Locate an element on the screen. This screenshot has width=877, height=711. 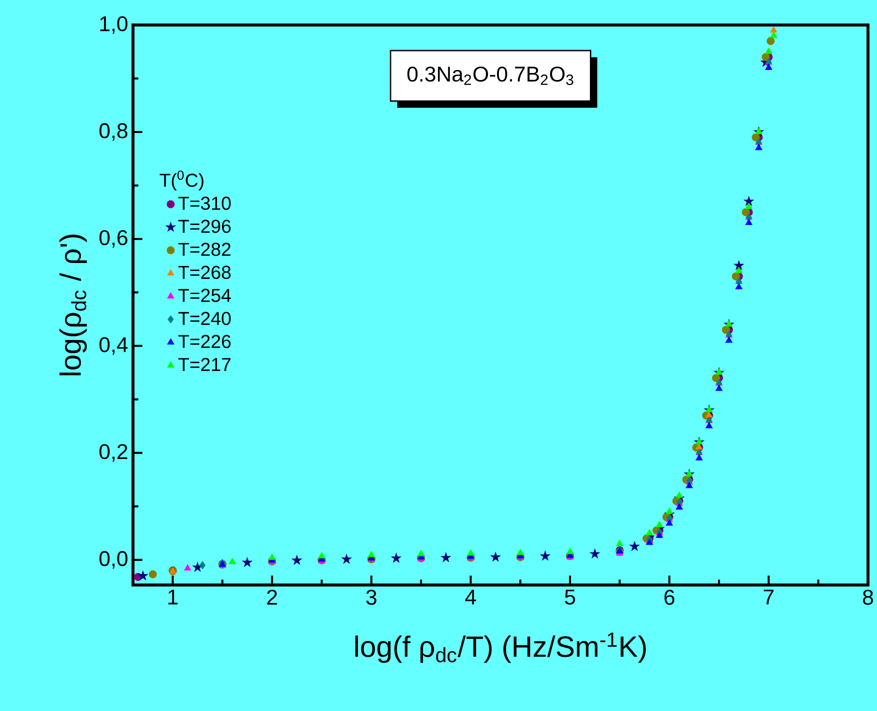
y-tick-label: 0,4 is located at coordinates (113, 346).